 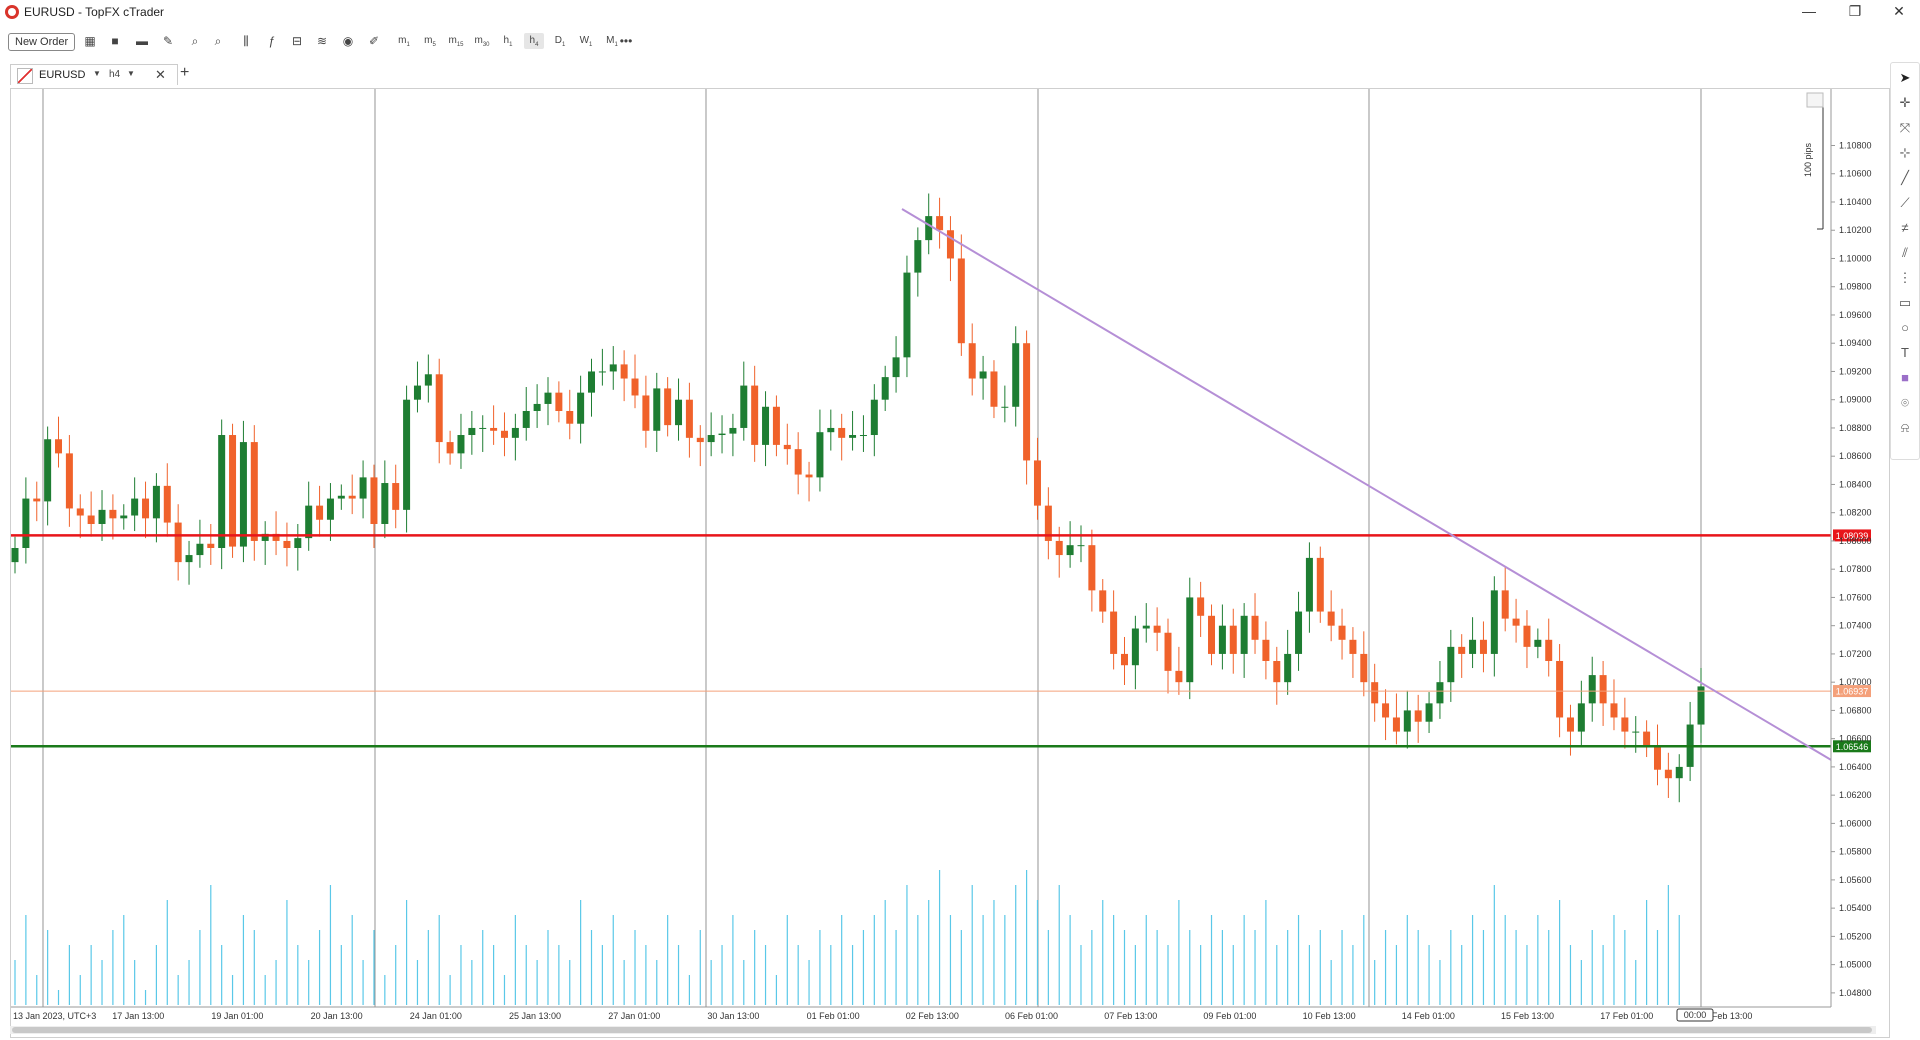 I want to click on more-options-icon: •••, so click(x=626, y=41).